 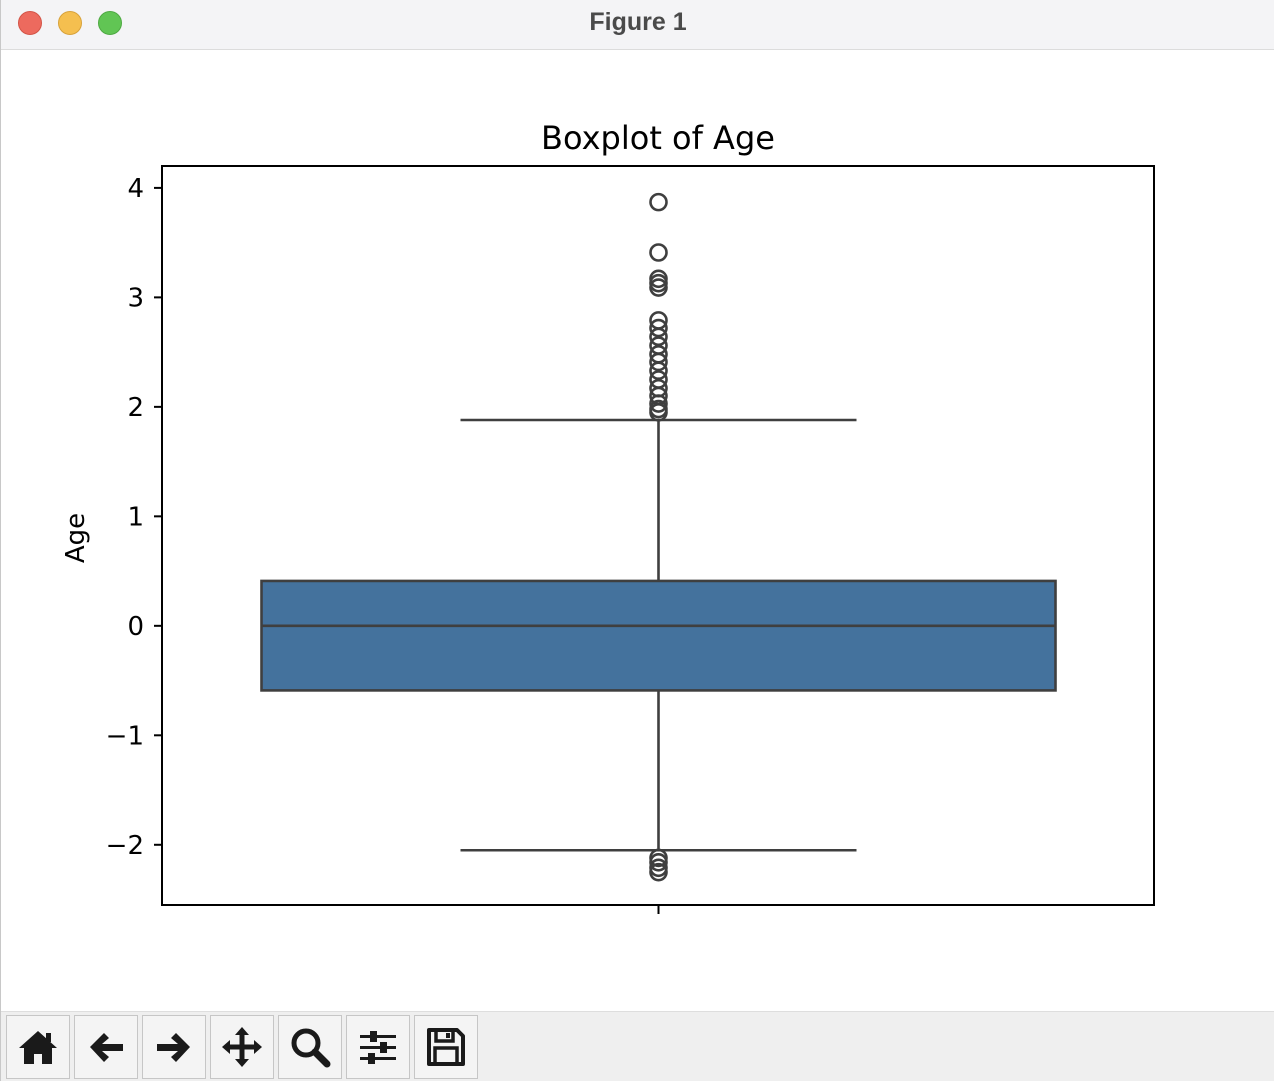 What do you see at coordinates (76, 538) in the screenshot?
I see `y-axis-label: Age` at bounding box center [76, 538].